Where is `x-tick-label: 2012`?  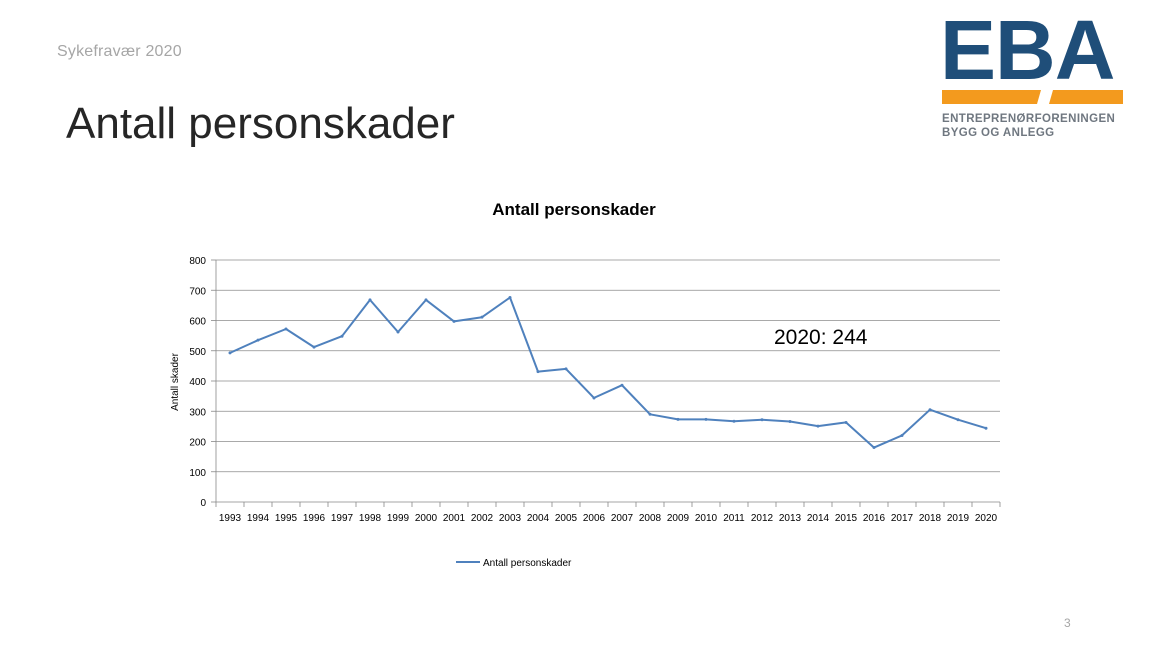
x-tick-label: 2012 is located at coordinates (762, 518).